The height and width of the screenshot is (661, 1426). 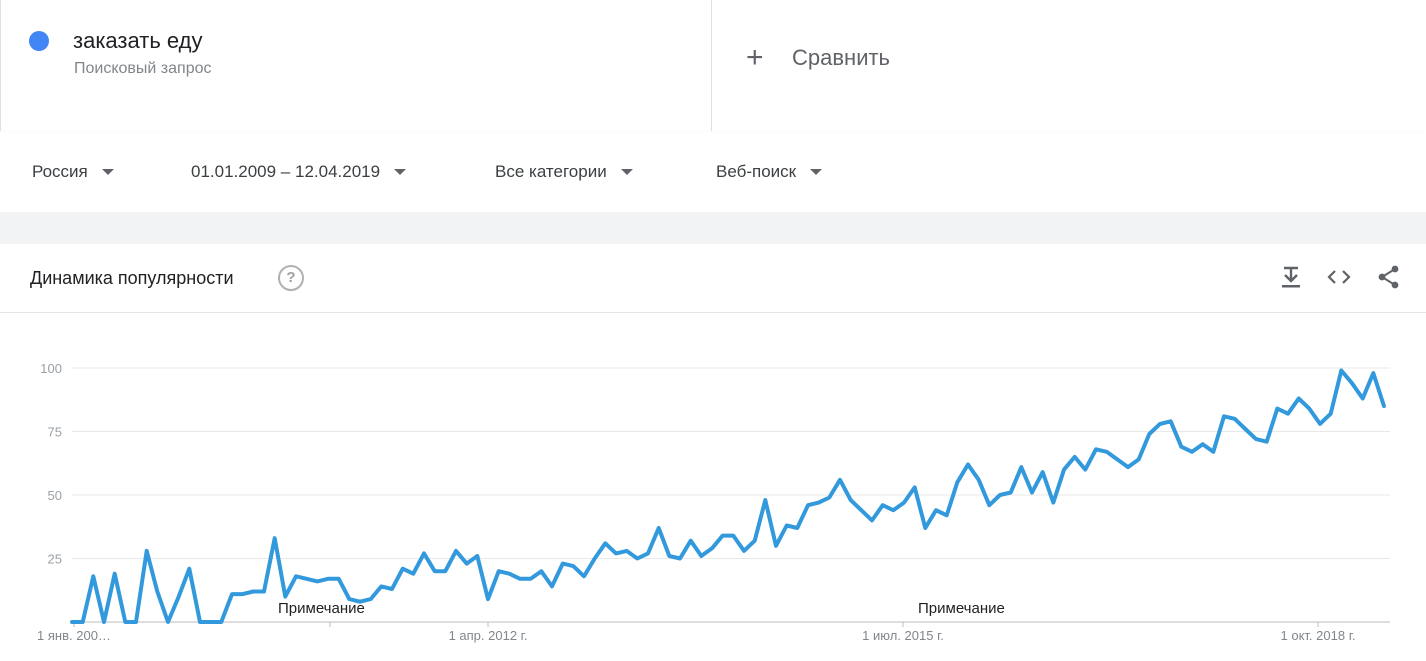 What do you see at coordinates (356, 65) in the screenshot?
I see `term-card: заказать еду Поисковый запрос` at bounding box center [356, 65].